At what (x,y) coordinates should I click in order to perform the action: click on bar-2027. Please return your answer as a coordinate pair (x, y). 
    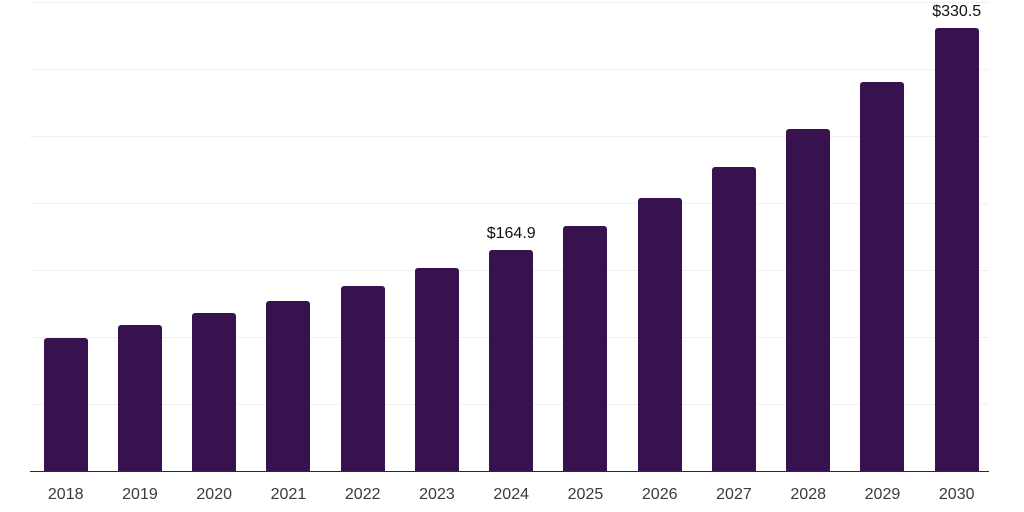
    Looking at the image, I should click on (733, 319).